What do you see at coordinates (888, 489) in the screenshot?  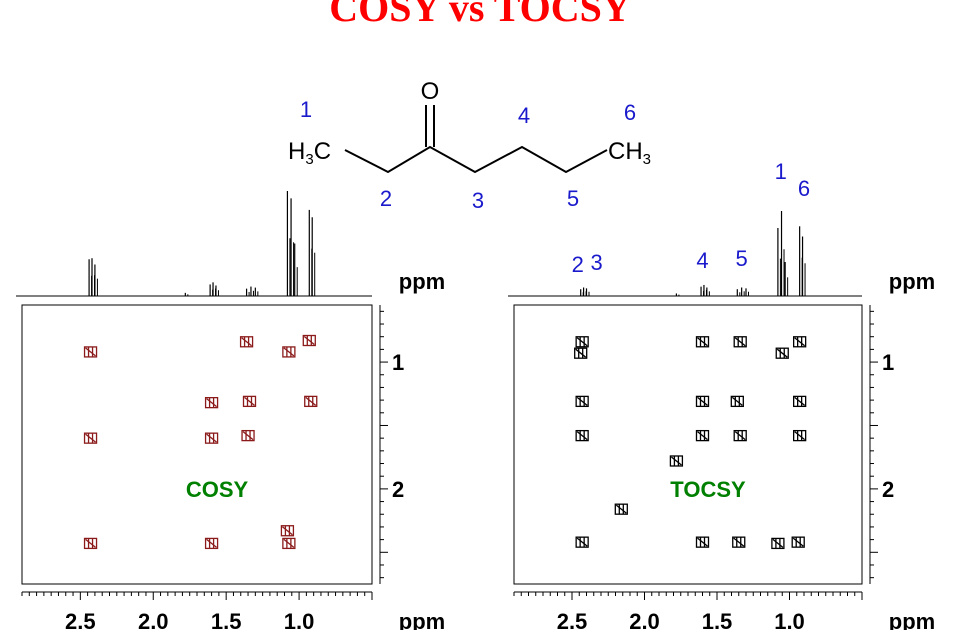 I see `y-tick-label: 2` at bounding box center [888, 489].